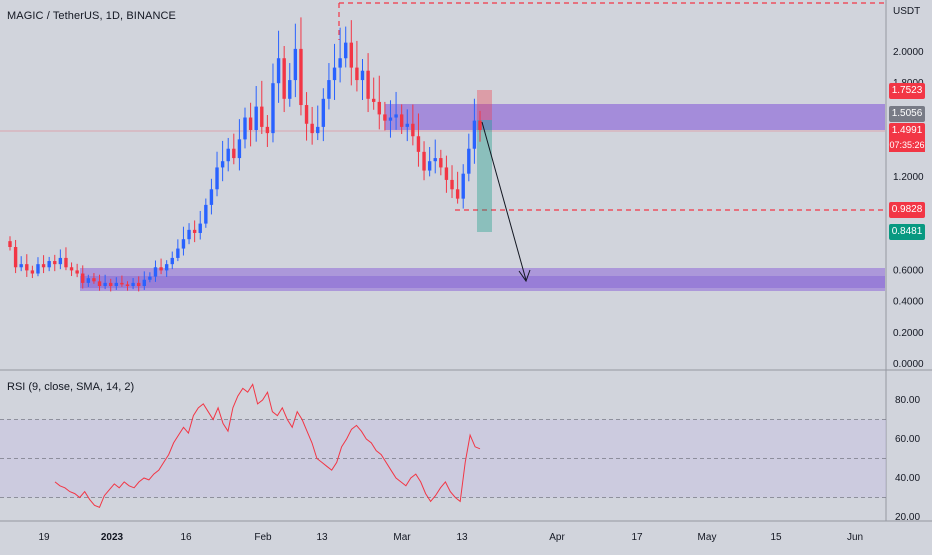 This screenshot has height=555, width=932. I want to click on time-axis-label: 15, so click(776, 537).